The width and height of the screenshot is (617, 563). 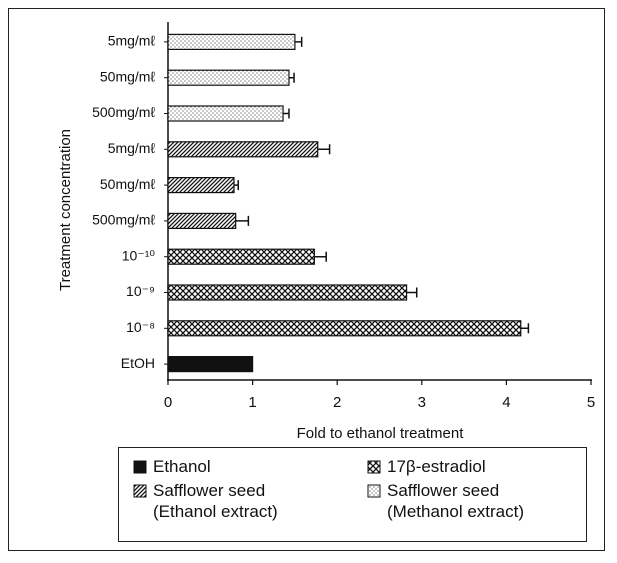 What do you see at coordinates (506, 402) in the screenshot?
I see `x-tick-label: 4` at bounding box center [506, 402].